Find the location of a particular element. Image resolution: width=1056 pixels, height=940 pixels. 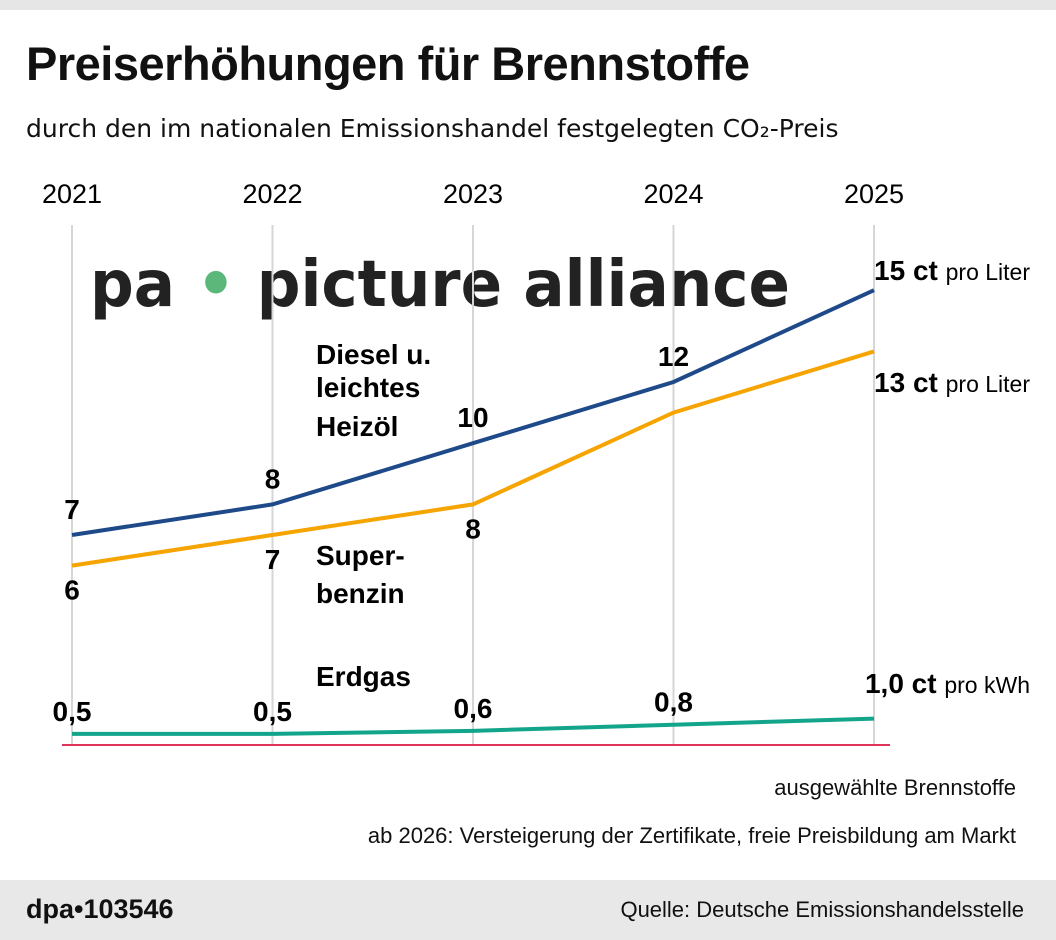

top-bar is located at coordinates (528, 5).